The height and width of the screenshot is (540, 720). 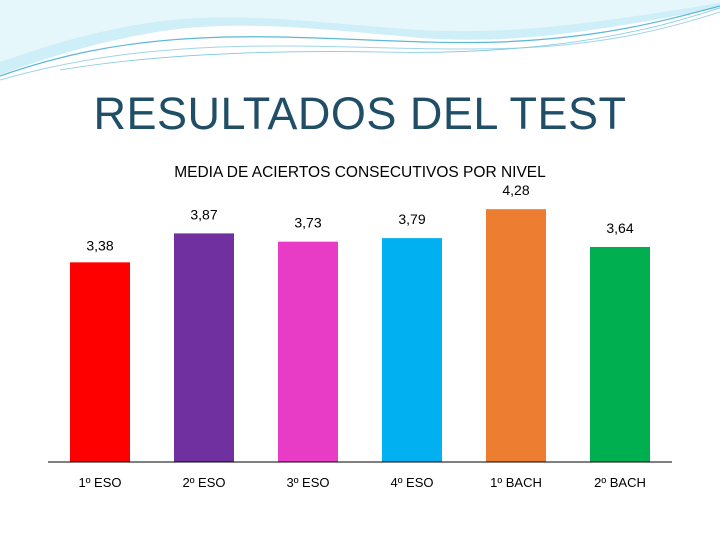 What do you see at coordinates (411, 219) in the screenshot?
I see `value-label-4: 3,79` at bounding box center [411, 219].